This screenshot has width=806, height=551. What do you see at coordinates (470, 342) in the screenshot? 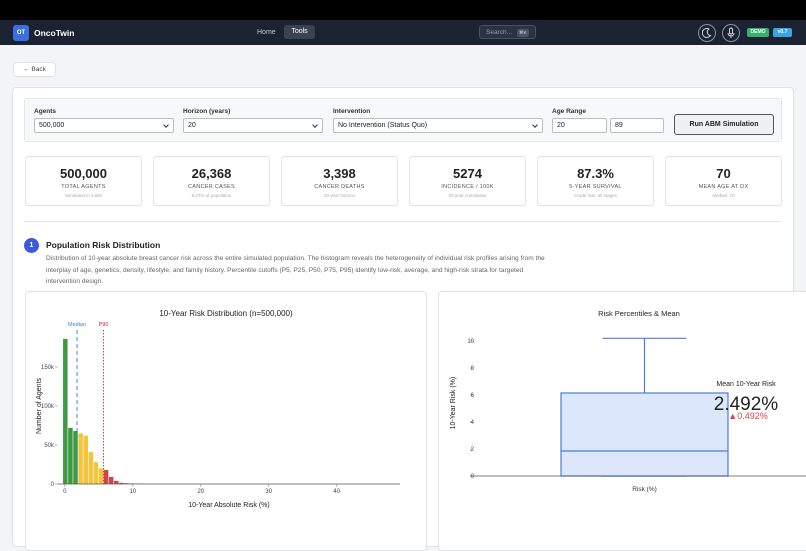
I see `y-tick-label: 10` at bounding box center [470, 342].